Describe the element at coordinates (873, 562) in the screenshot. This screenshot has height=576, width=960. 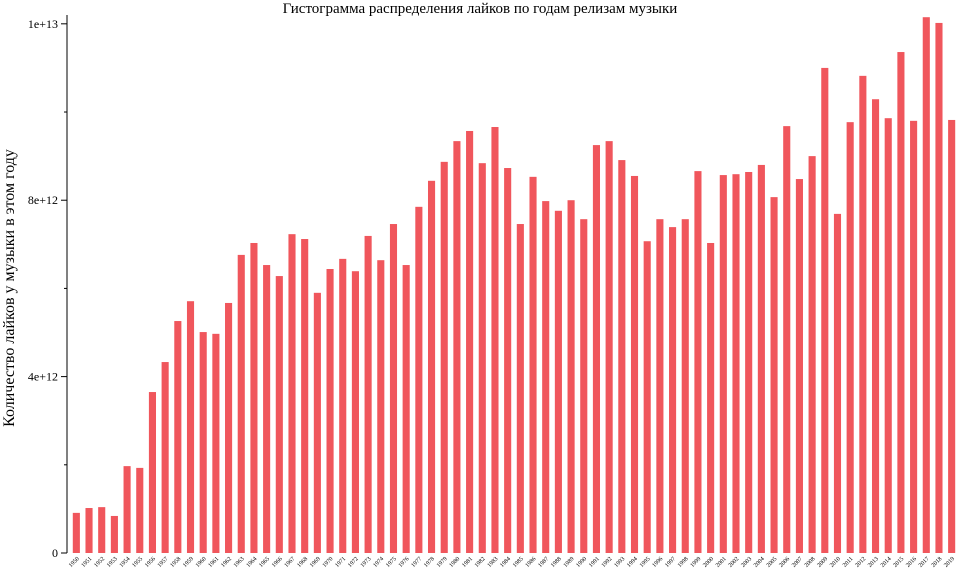
I see `x-tick-label: 2013` at that location.